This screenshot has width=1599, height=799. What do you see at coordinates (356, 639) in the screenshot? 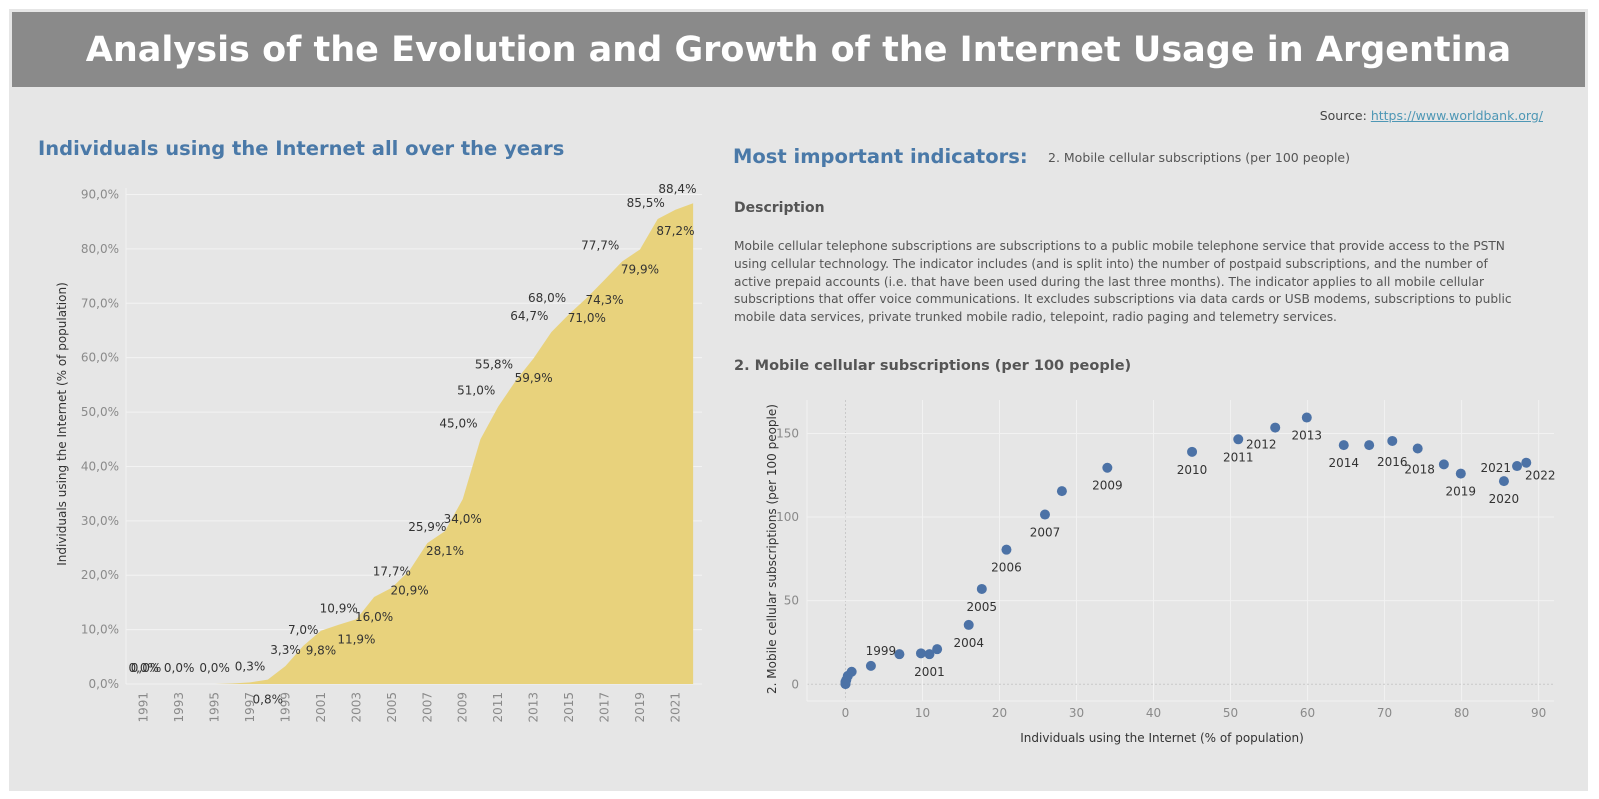
I see `area-data-label: 11,9%` at bounding box center [356, 639].